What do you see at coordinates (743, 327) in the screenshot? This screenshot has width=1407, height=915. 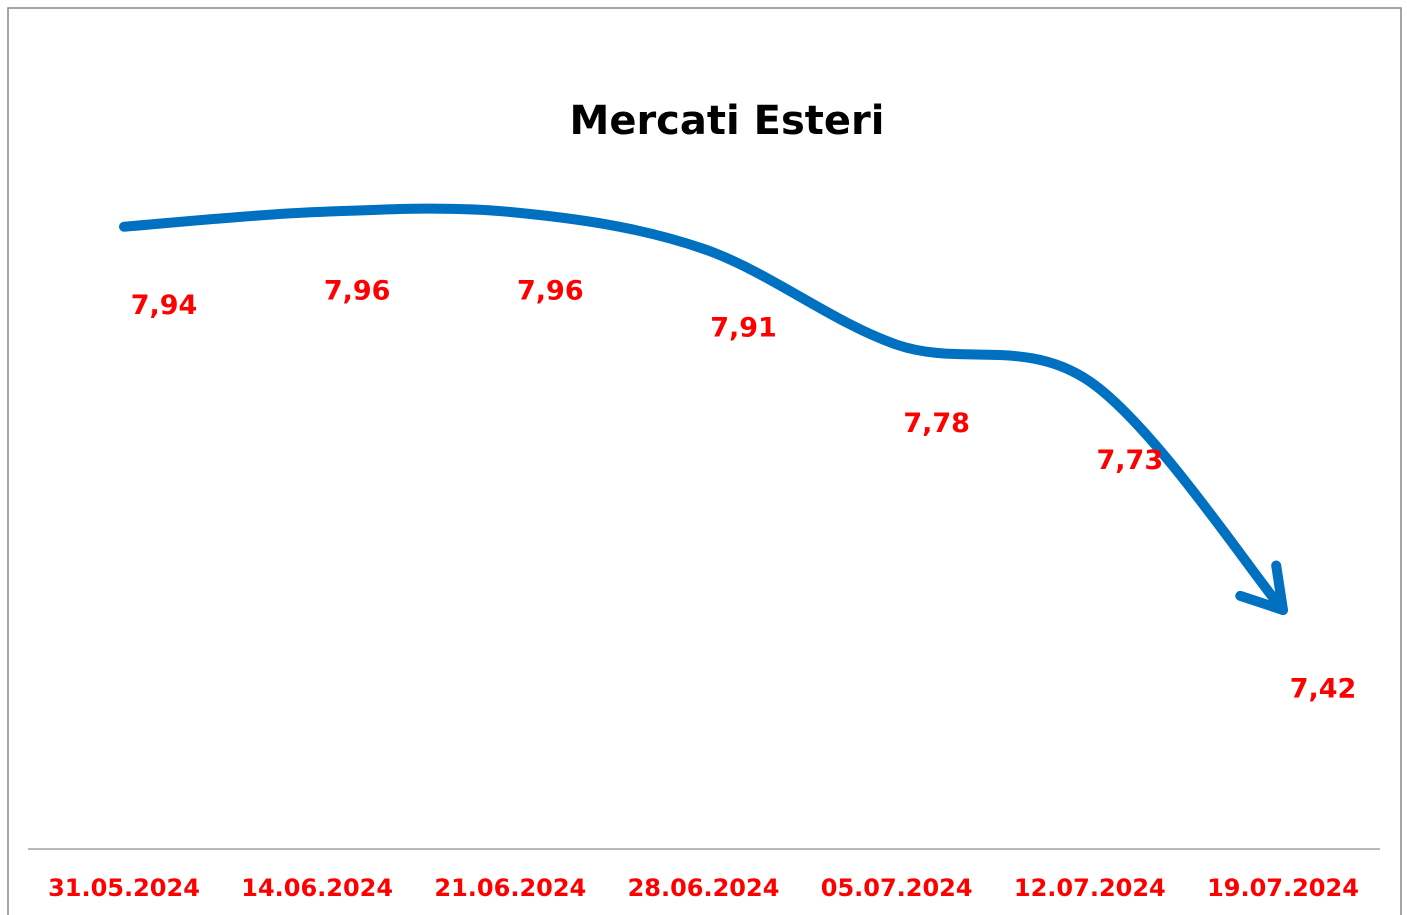 I see `data-label: 7,91` at bounding box center [743, 327].